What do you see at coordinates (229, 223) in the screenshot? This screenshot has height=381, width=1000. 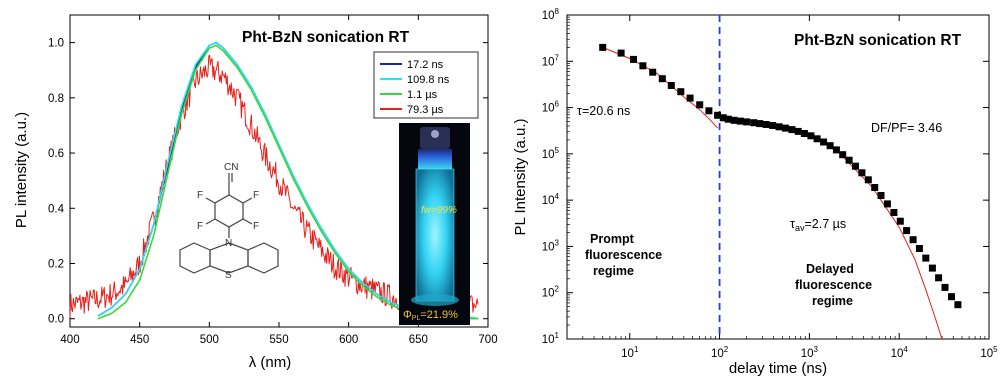 I see `molecule-structure-icon` at bounding box center [229, 223].